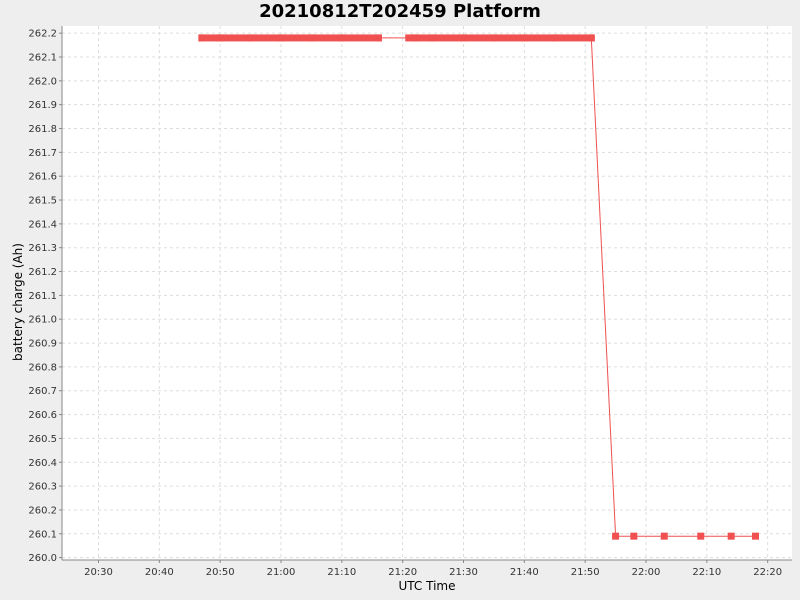  I want to click on y-tick-label: 262.0, so click(42, 81).